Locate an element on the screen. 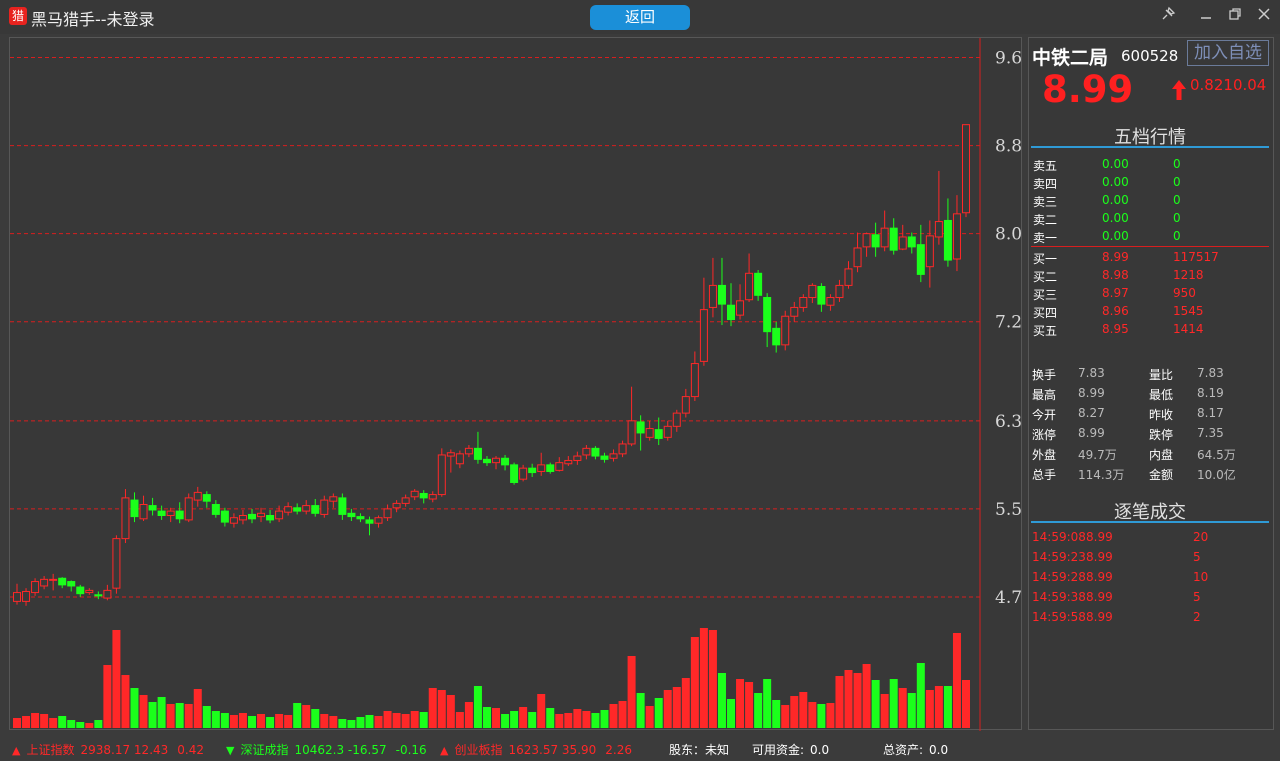 This screenshot has height=761, width=1280. minimize-icon is located at coordinates (1206, 16).